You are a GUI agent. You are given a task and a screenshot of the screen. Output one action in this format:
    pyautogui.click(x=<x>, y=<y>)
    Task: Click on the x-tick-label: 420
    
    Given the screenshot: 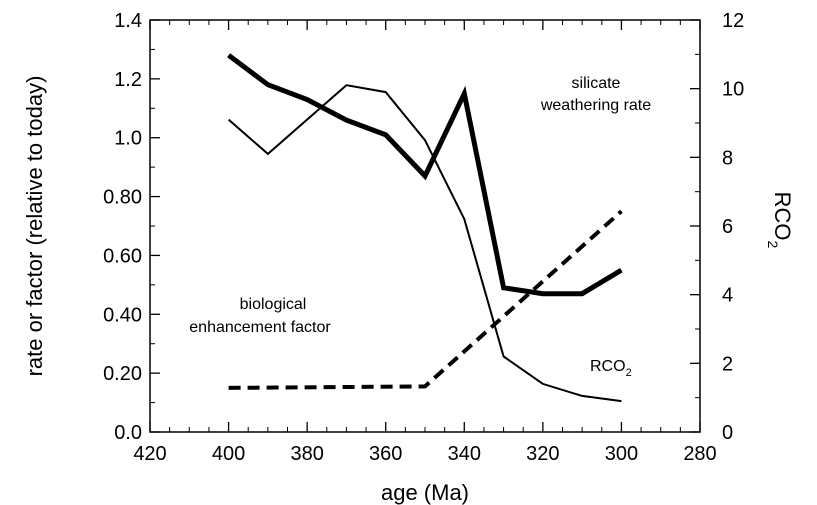 What is the action you would take?
    pyautogui.click(x=149, y=454)
    